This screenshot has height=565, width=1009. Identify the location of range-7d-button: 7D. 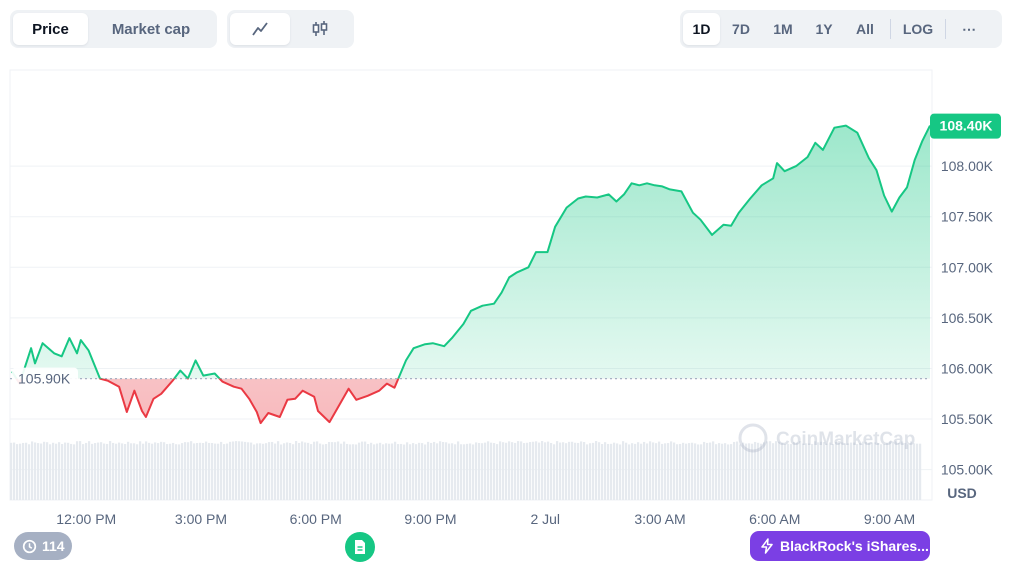
(741, 29).